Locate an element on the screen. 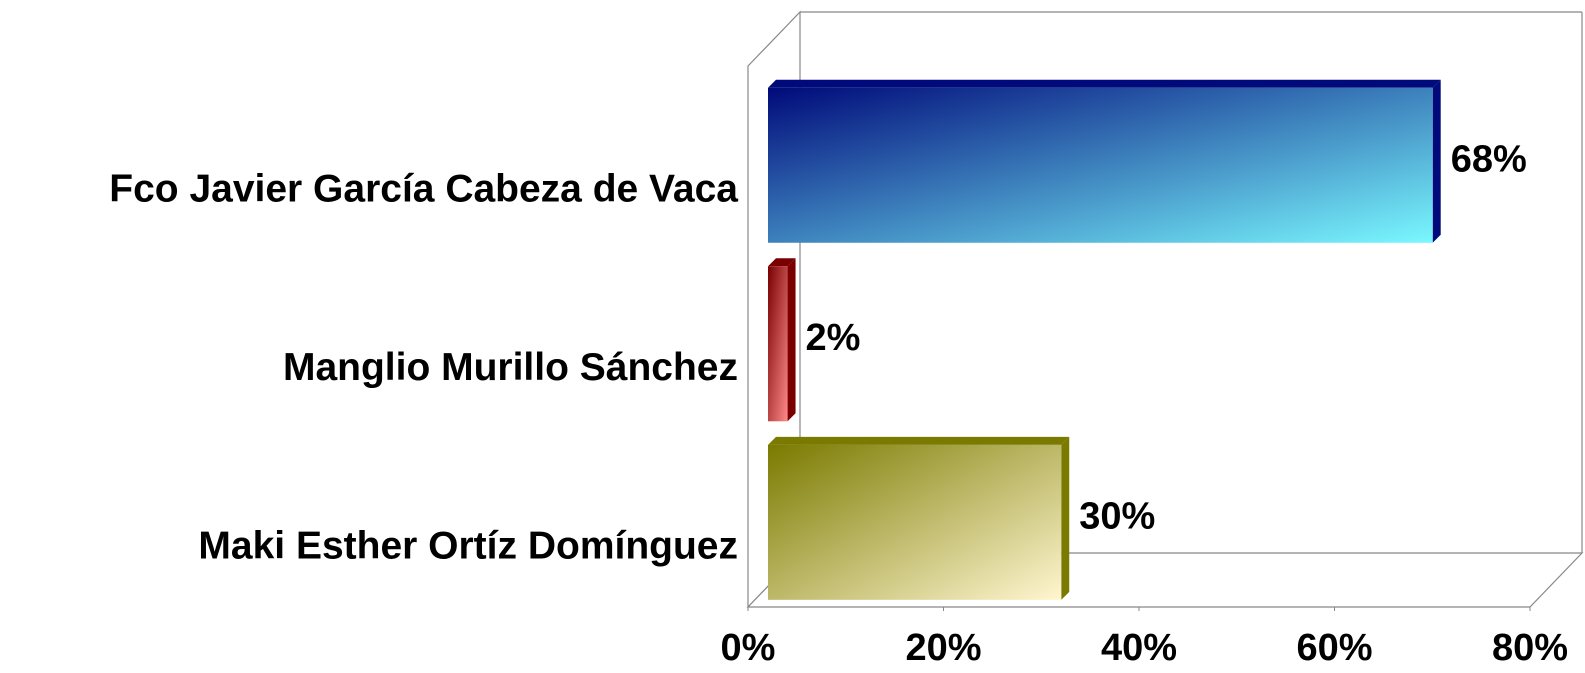 This screenshot has width=1585, height=673. x-tick-label: 60% is located at coordinates (1334, 648).